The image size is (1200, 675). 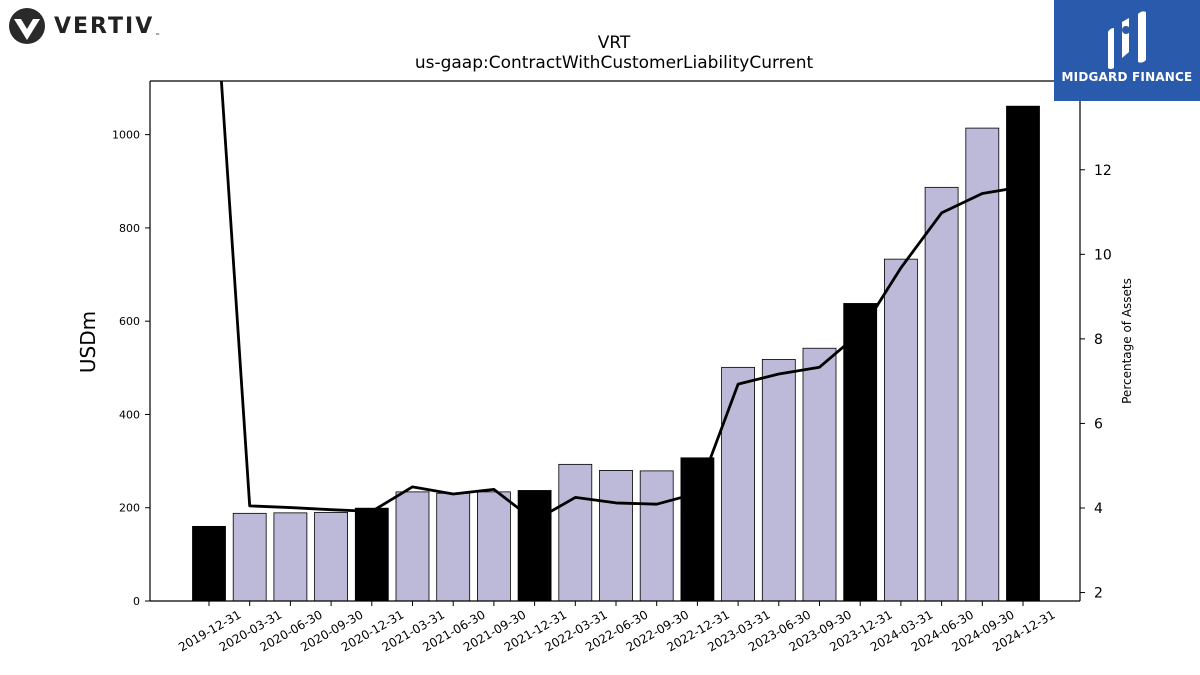 What do you see at coordinates (129, 228) in the screenshot?
I see `y-tick-label: 800` at bounding box center [129, 228].